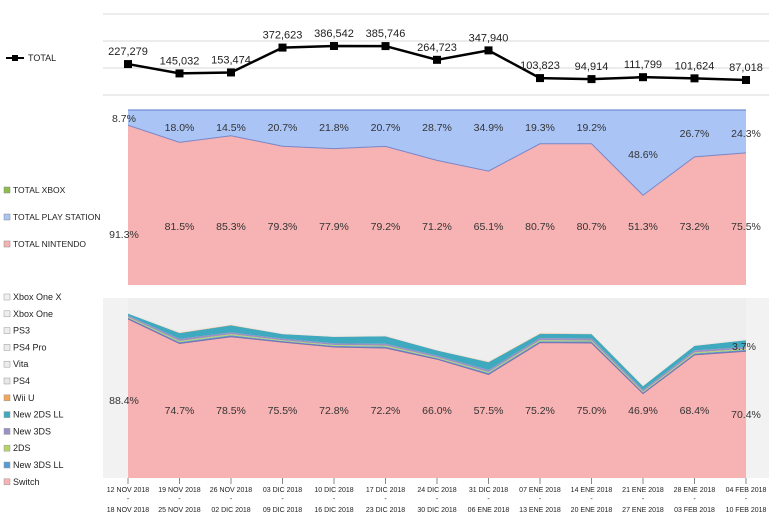 The width and height of the screenshot is (781, 532). Describe the element at coordinates (231, 490) in the screenshot. I see `x-tick-label-start-2: 26 NOV 2018` at that location.